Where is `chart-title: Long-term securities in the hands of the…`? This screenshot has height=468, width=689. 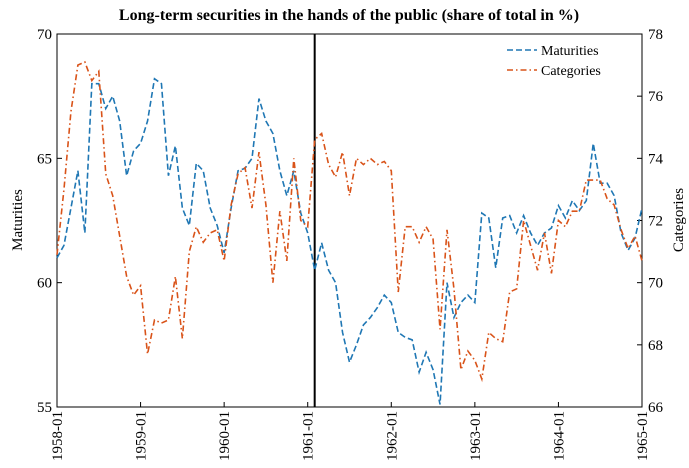
chart-title: Long-term securities in the hands of the… is located at coordinates (349, 15).